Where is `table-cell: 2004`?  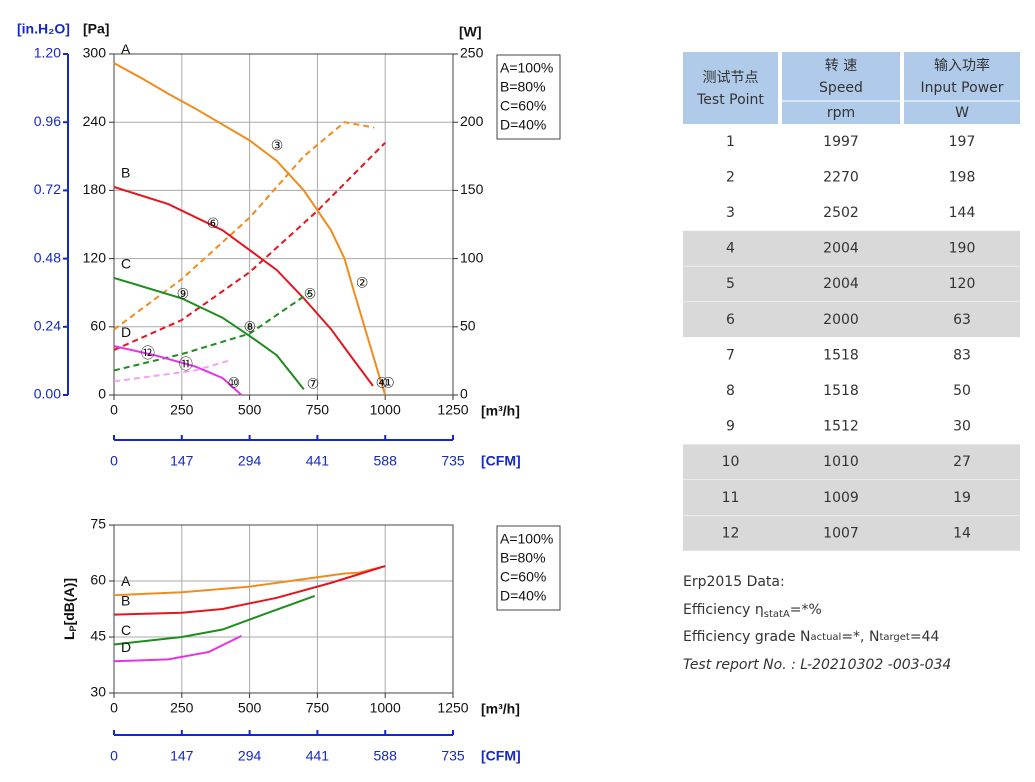 table-cell: 2004 is located at coordinates (841, 284).